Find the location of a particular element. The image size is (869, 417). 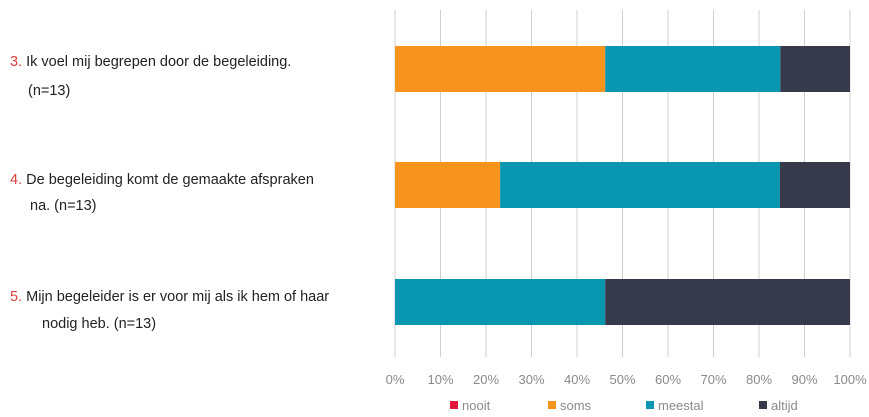

x-tick-label: 60% is located at coordinates (668, 379).